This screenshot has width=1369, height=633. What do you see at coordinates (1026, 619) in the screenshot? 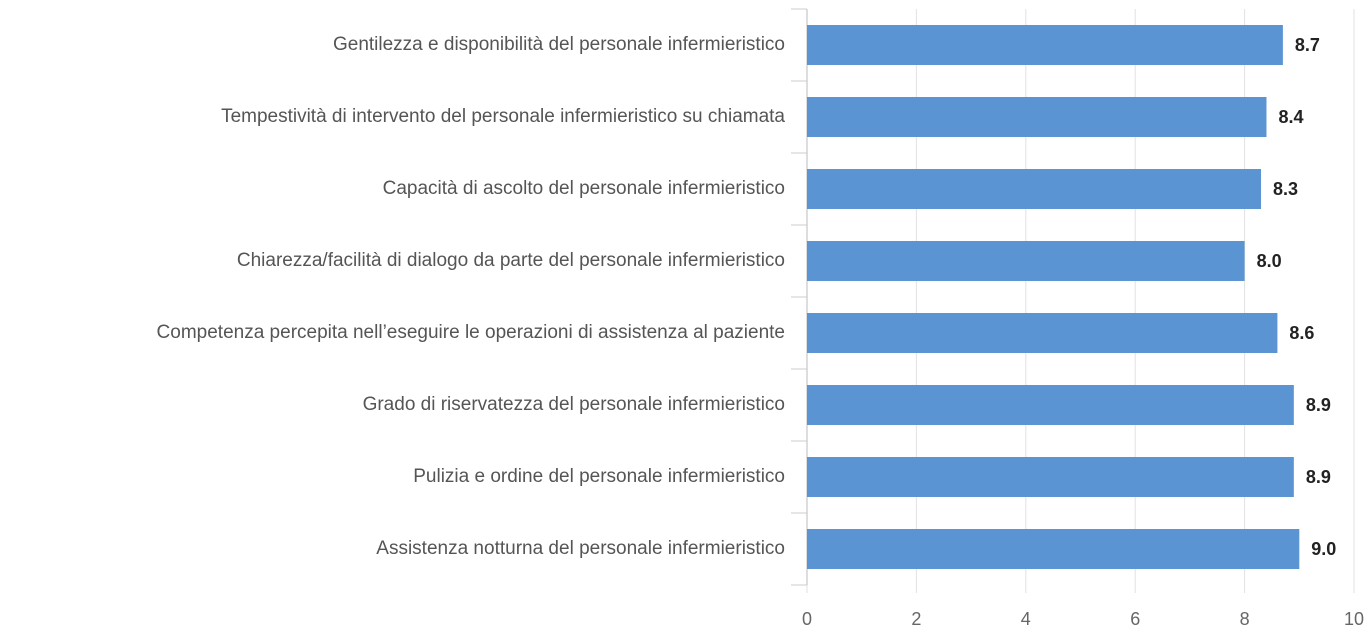
I see `x-tick-label: 4` at bounding box center [1026, 619].